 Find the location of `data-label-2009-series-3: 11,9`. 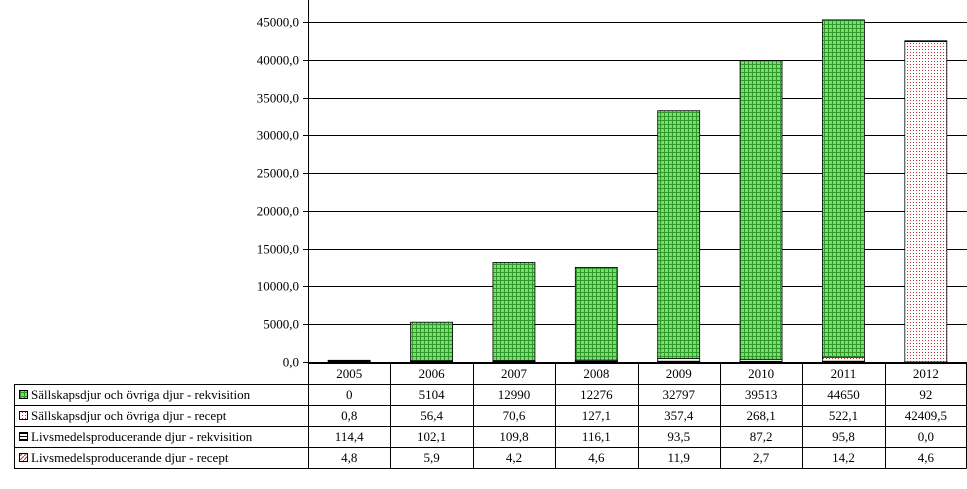

data-label-2009-series-3: 11,9 is located at coordinates (679, 457).